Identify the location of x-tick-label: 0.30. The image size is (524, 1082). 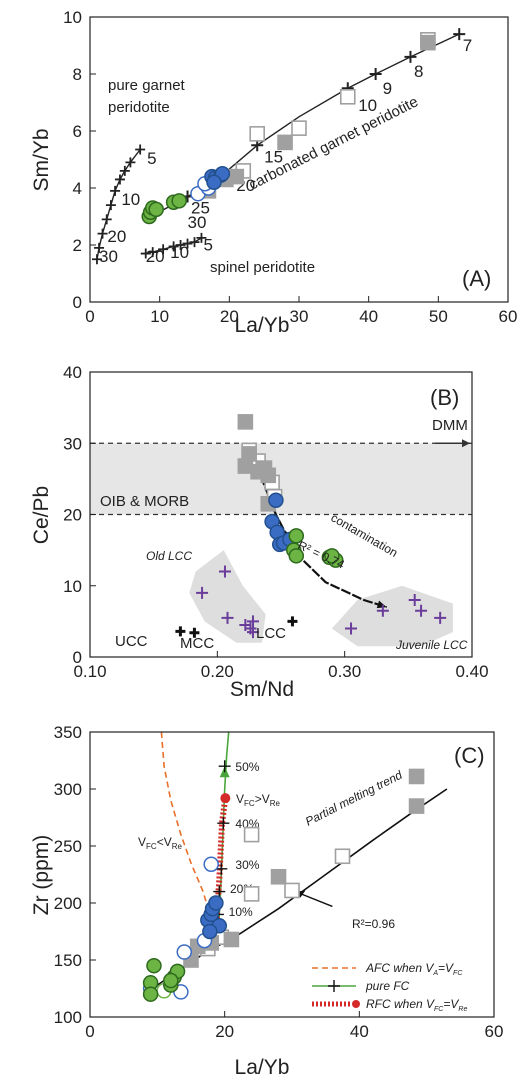
(344, 671).